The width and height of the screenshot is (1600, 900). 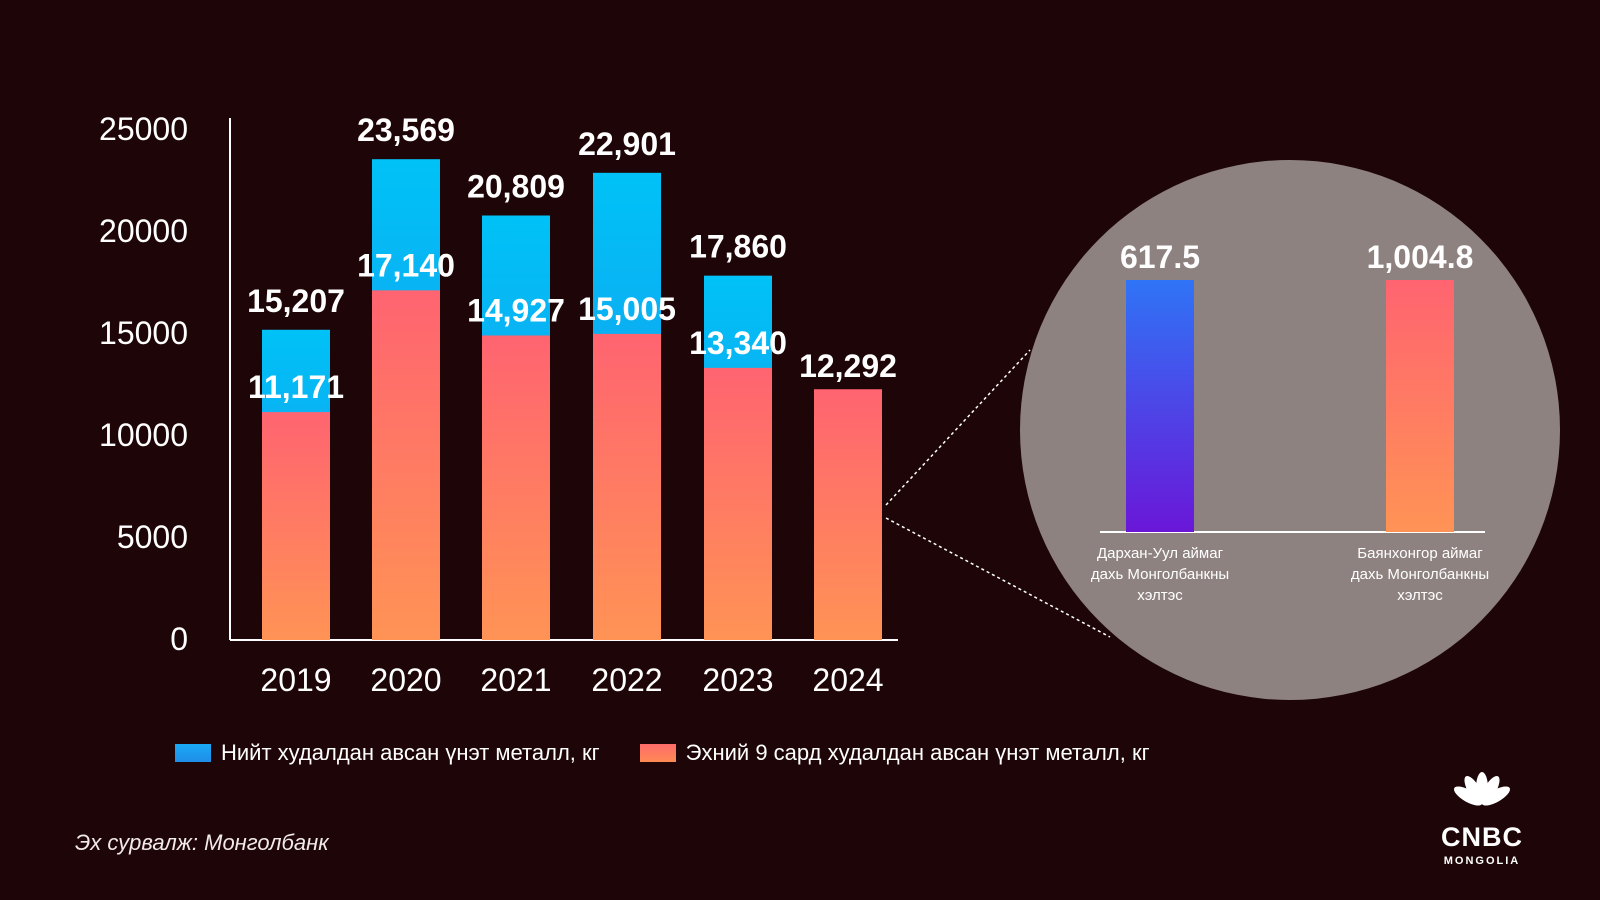 I want to click on inset-data-label: 617.5, so click(x=1160, y=257).